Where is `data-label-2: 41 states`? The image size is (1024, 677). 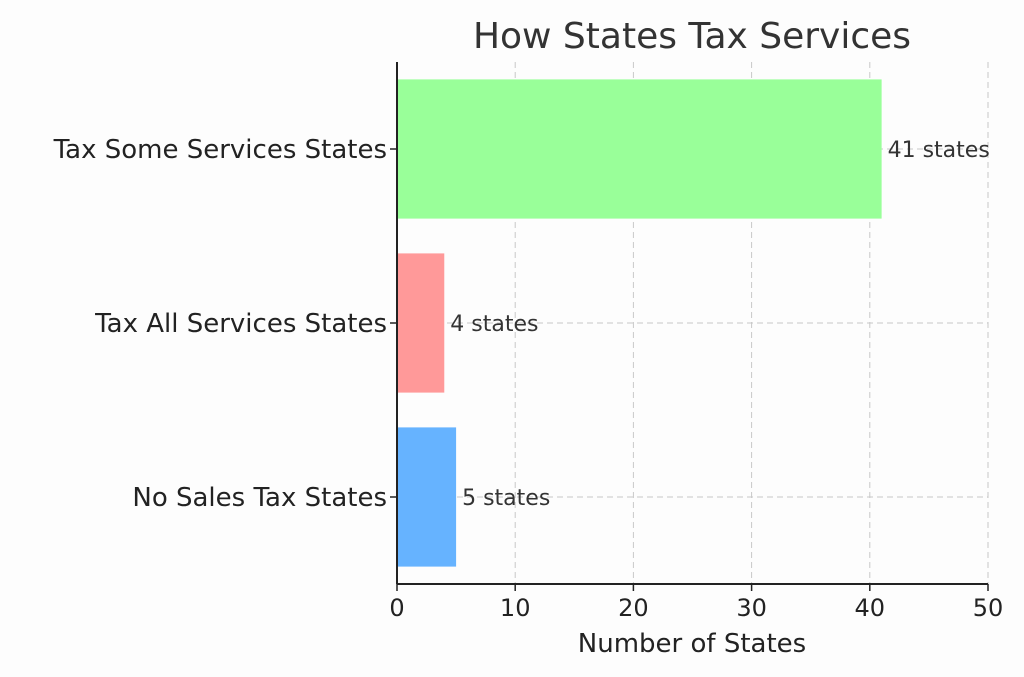 data-label-2: 41 states is located at coordinates (939, 150).